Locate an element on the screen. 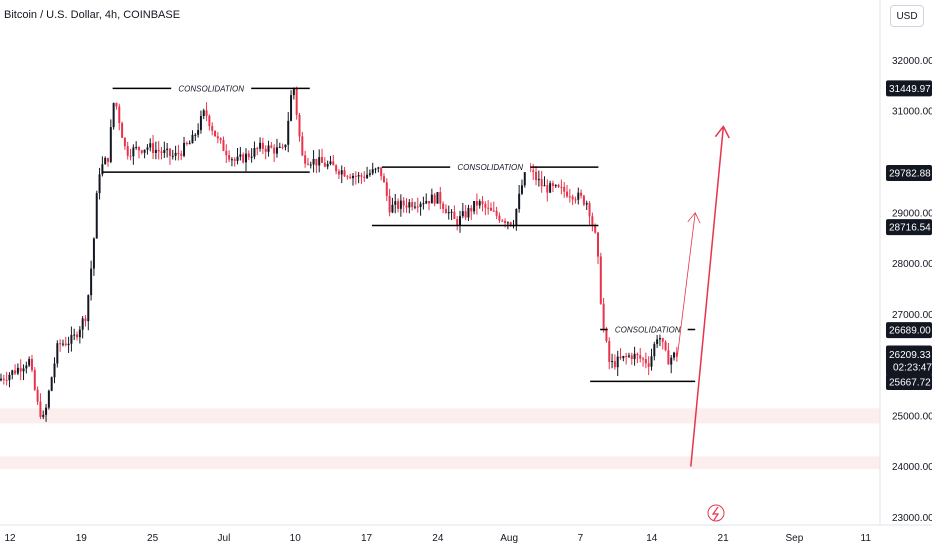  y-tick-label: 24000.00 is located at coordinates (912, 467).